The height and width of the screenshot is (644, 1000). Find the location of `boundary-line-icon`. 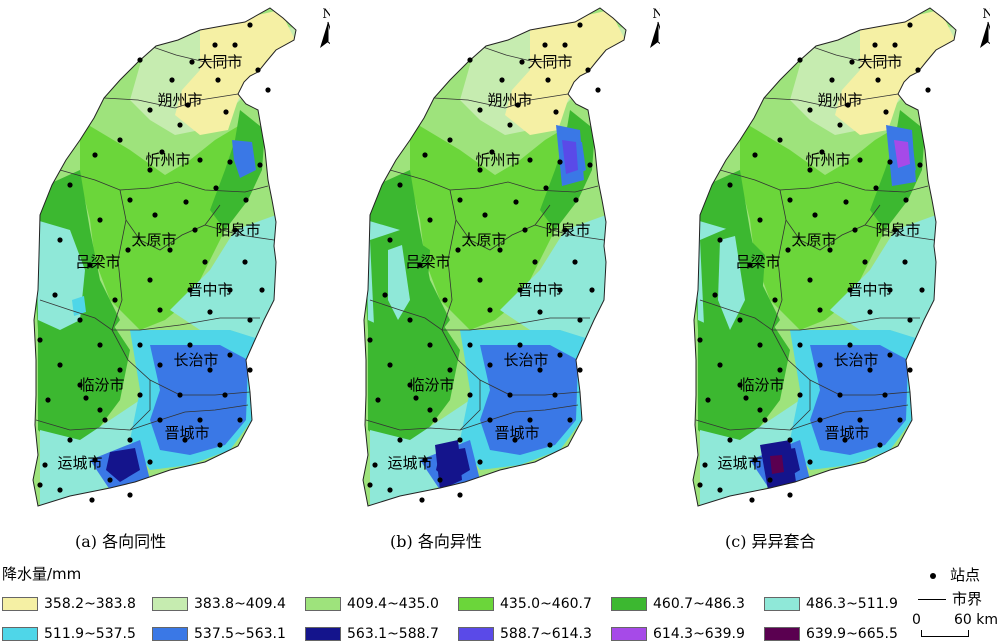

boundary-line-icon is located at coordinates (932, 599).